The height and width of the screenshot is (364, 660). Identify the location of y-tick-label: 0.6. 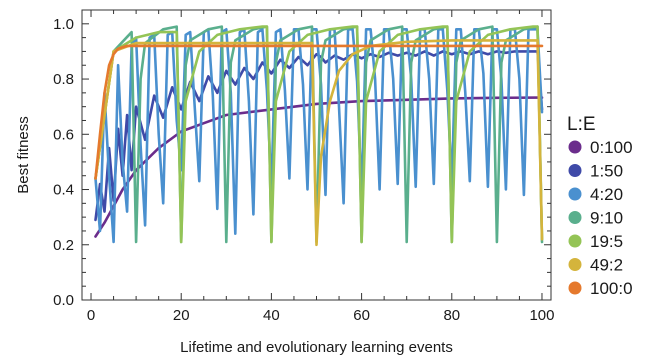
(63, 134).